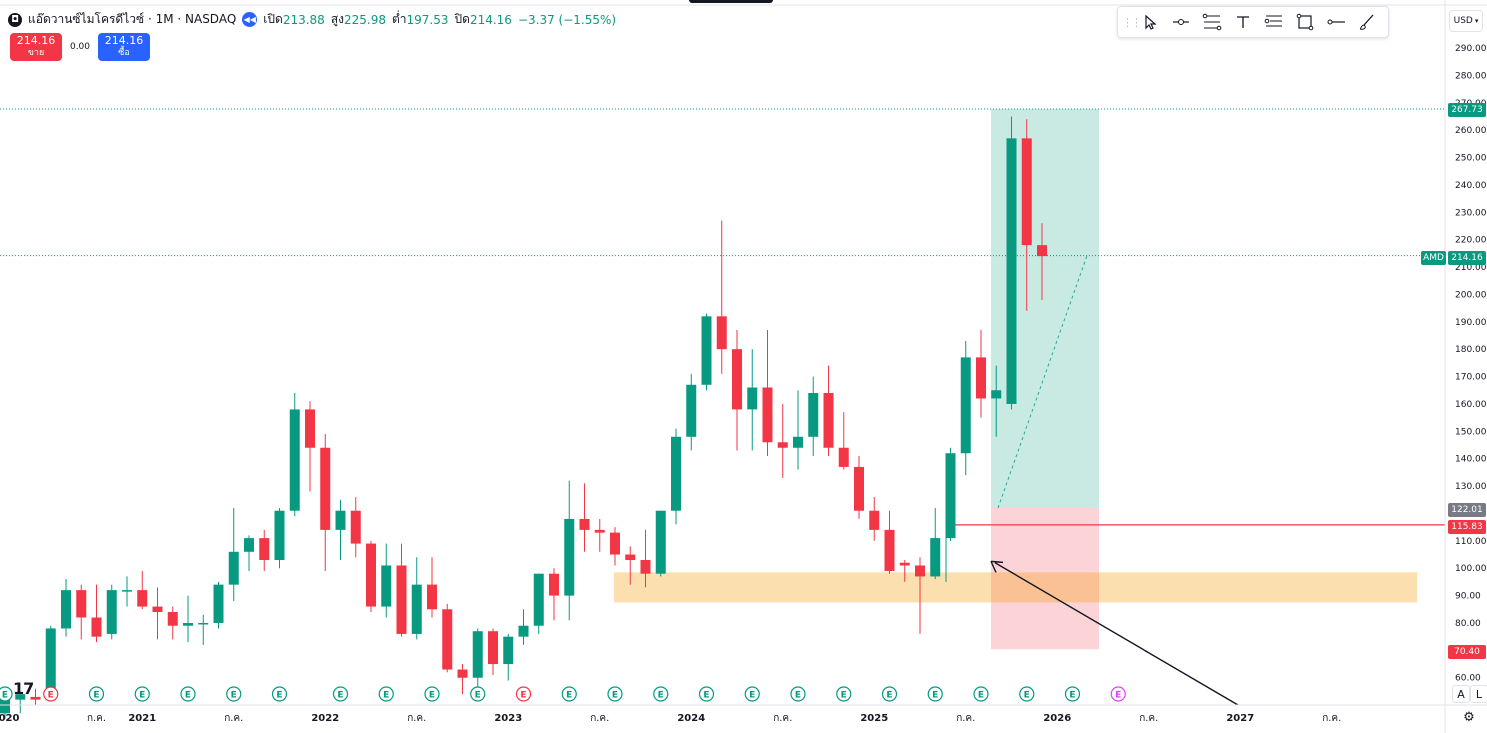 This screenshot has height=733, width=1487. What do you see at coordinates (1149, 22) in the screenshot?
I see `cursor-icon` at bounding box center [1149, 22].